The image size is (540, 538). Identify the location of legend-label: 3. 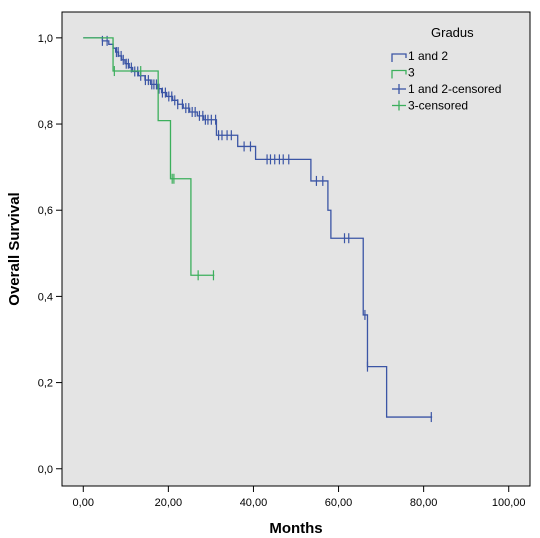
(411, 73).